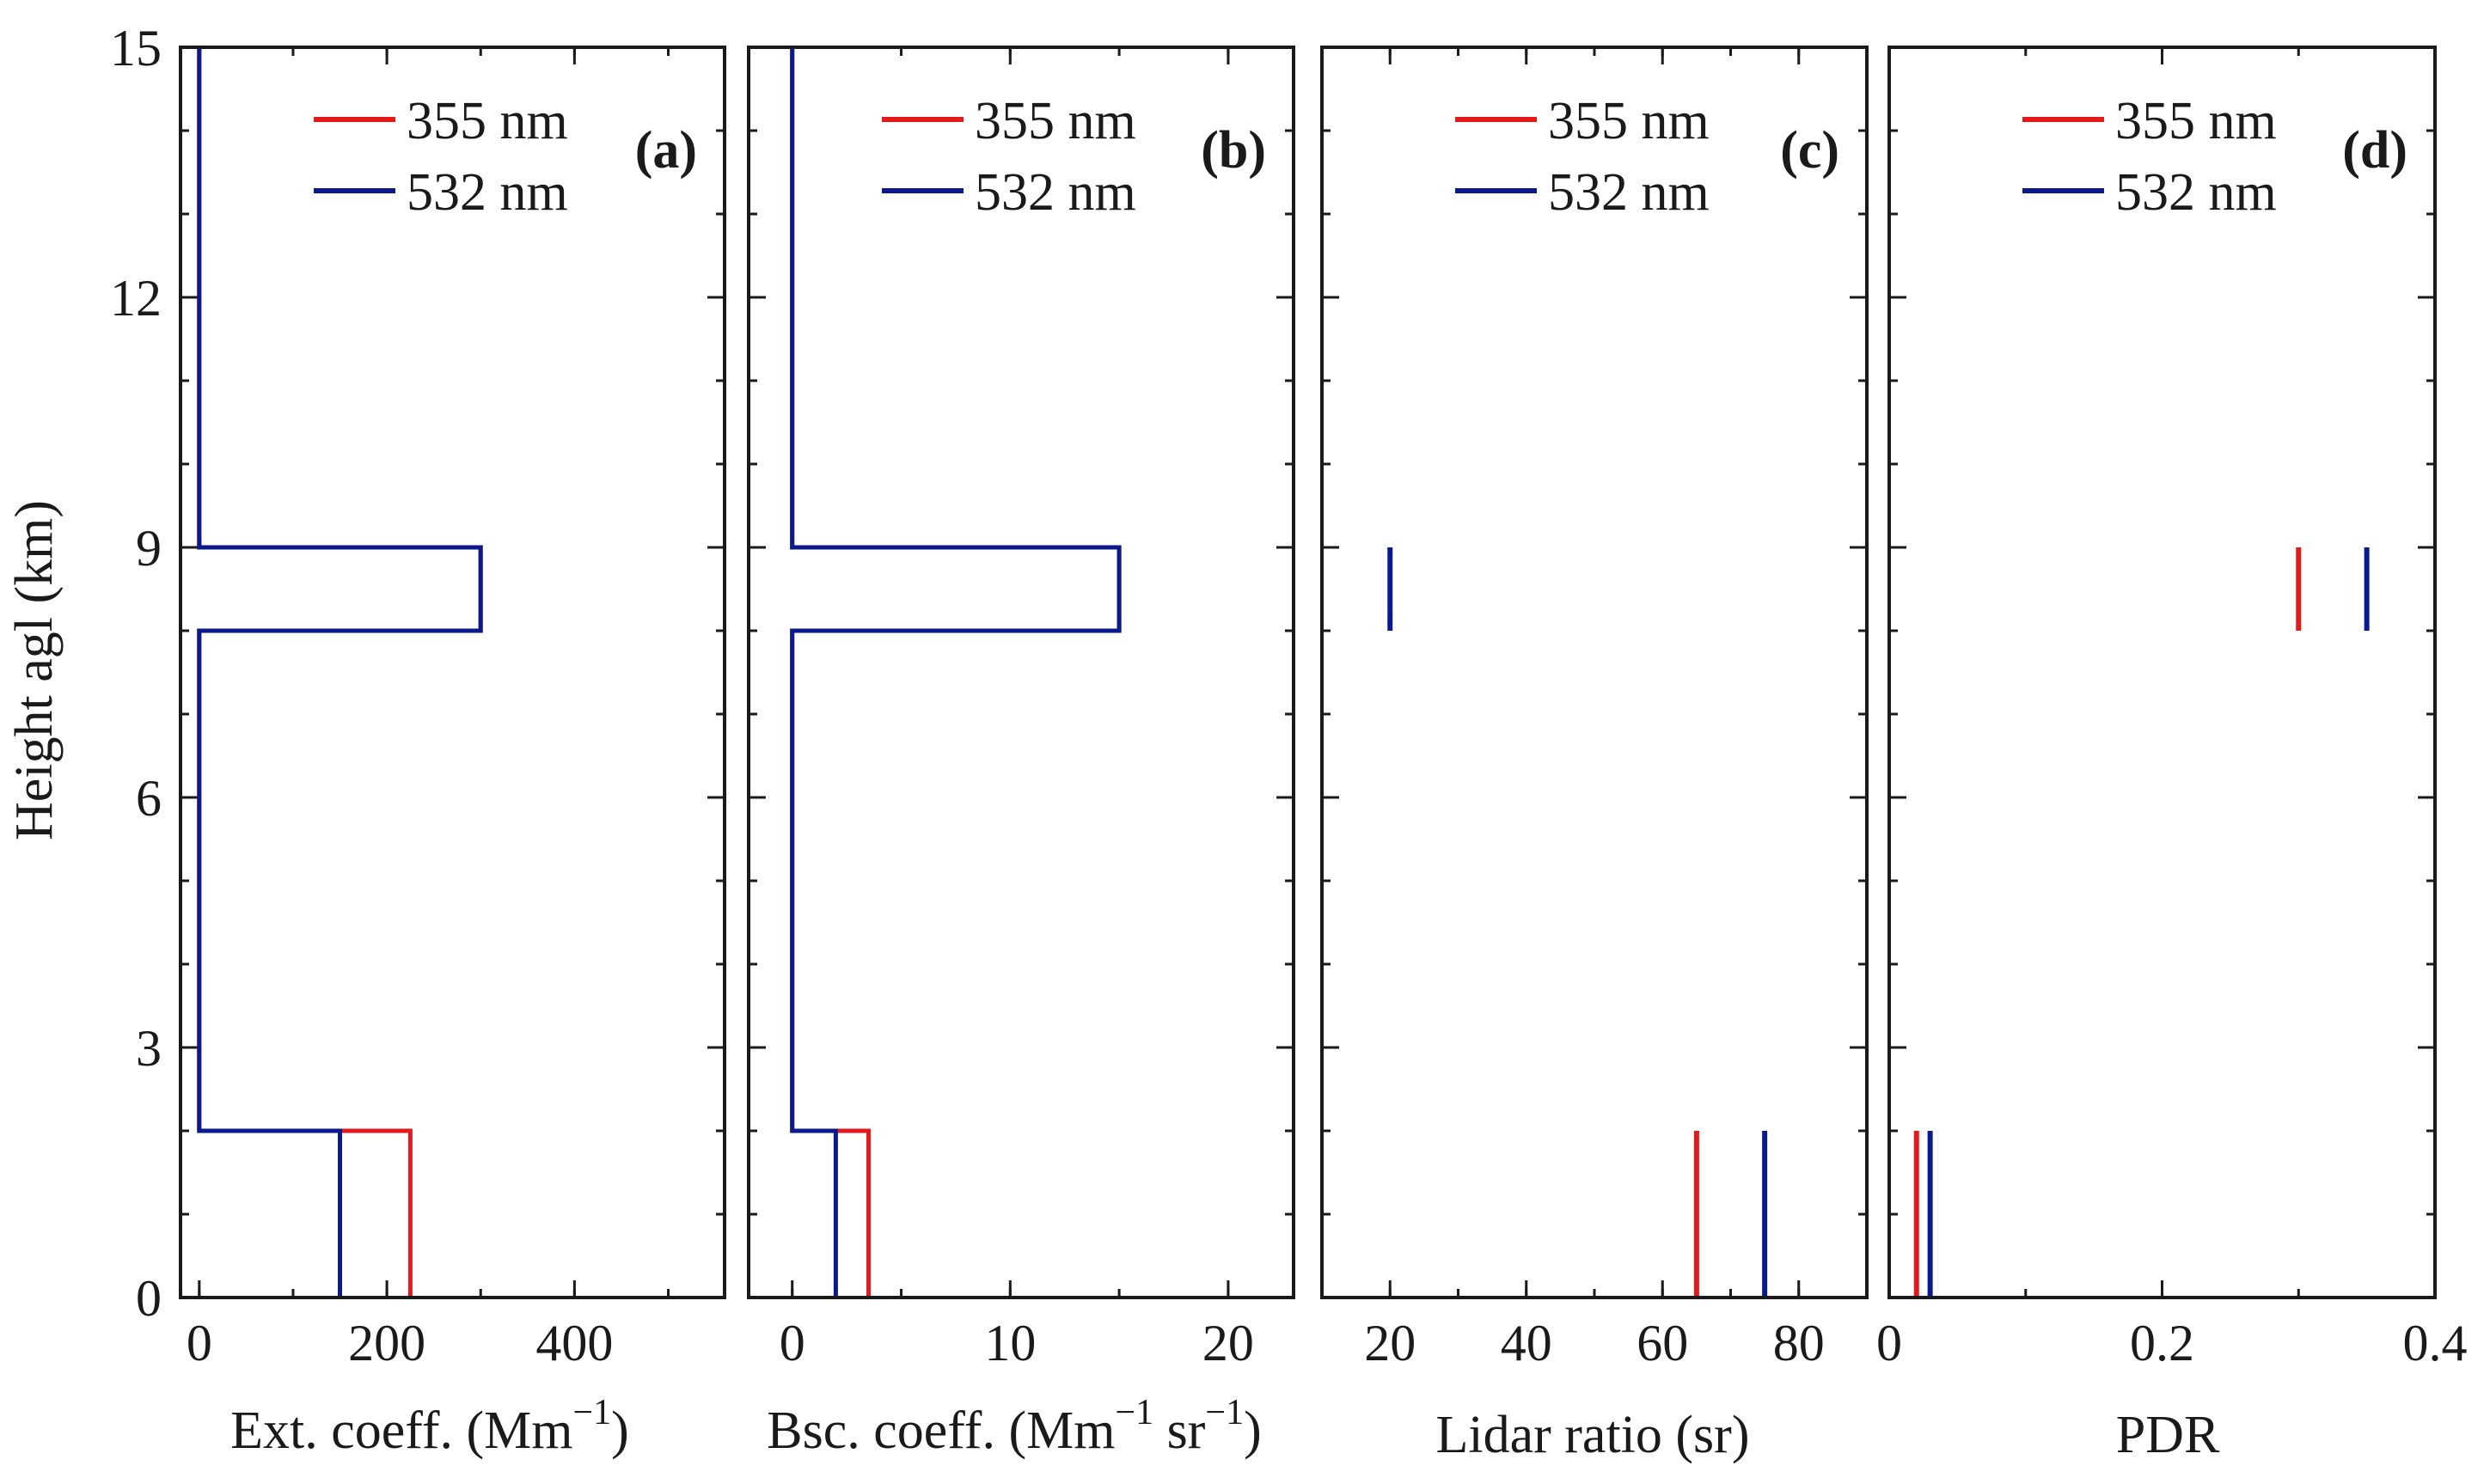  Describe the element at coordinates (666, 151) in the screenshot. I see `panel-tag-a: (a)` at that location.